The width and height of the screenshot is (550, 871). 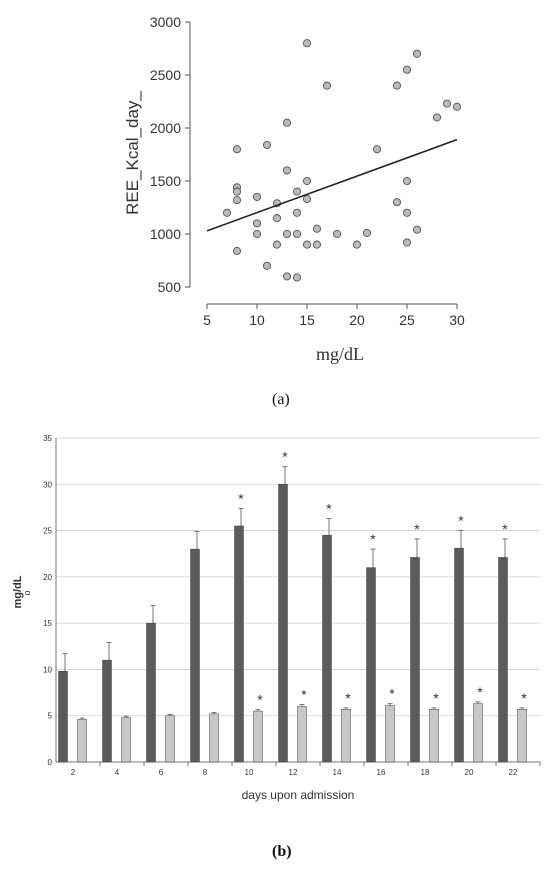 What do you see at coordinates (207, 320) in the screenshot?
I see `scatter-x-tick-label: 5` at bounding box center [207, 320].